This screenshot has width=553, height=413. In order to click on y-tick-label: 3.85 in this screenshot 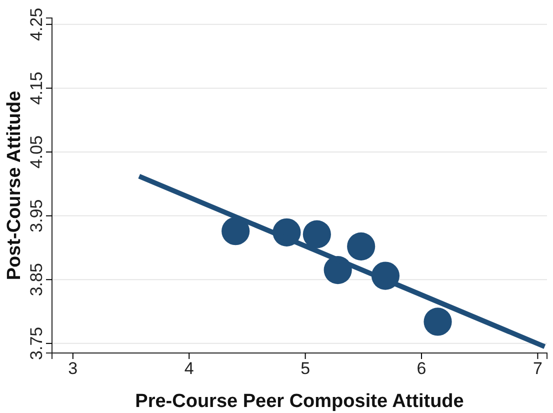, I will do `click(36, 279)`.